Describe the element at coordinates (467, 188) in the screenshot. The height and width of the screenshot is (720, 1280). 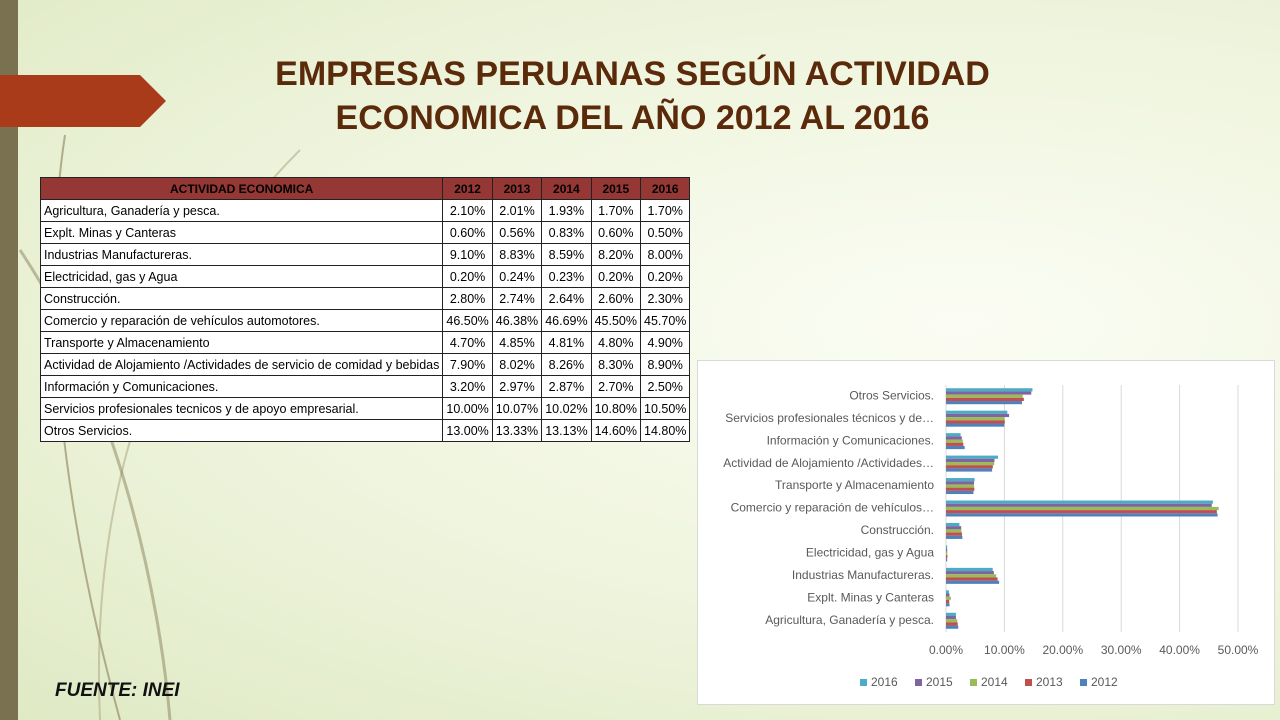
I see `header-cell: 2012` at that location.